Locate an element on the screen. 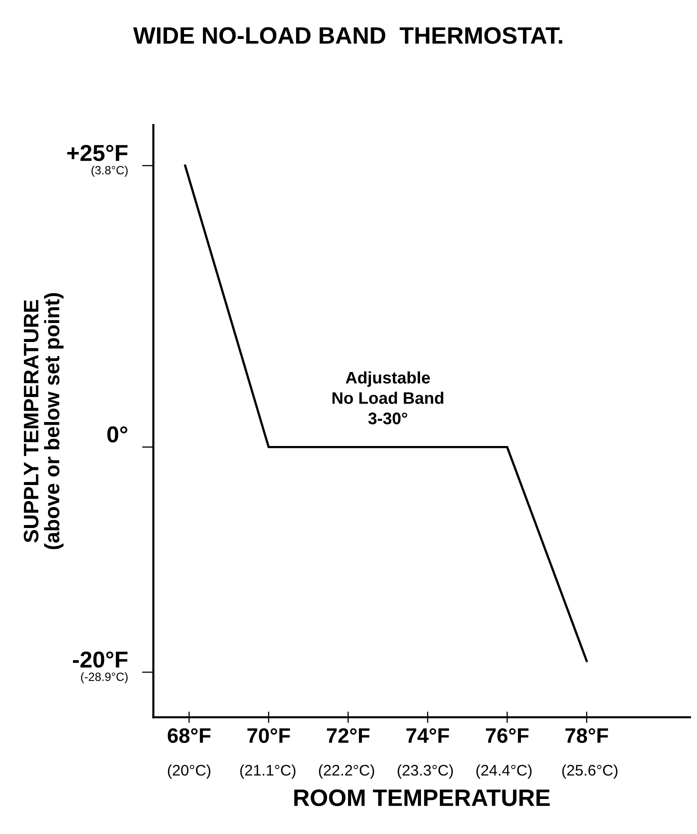 The height and width of the screenshot is (834, 697). x2-tick-label: (25.6°C) is located at coordinates (590, 771).